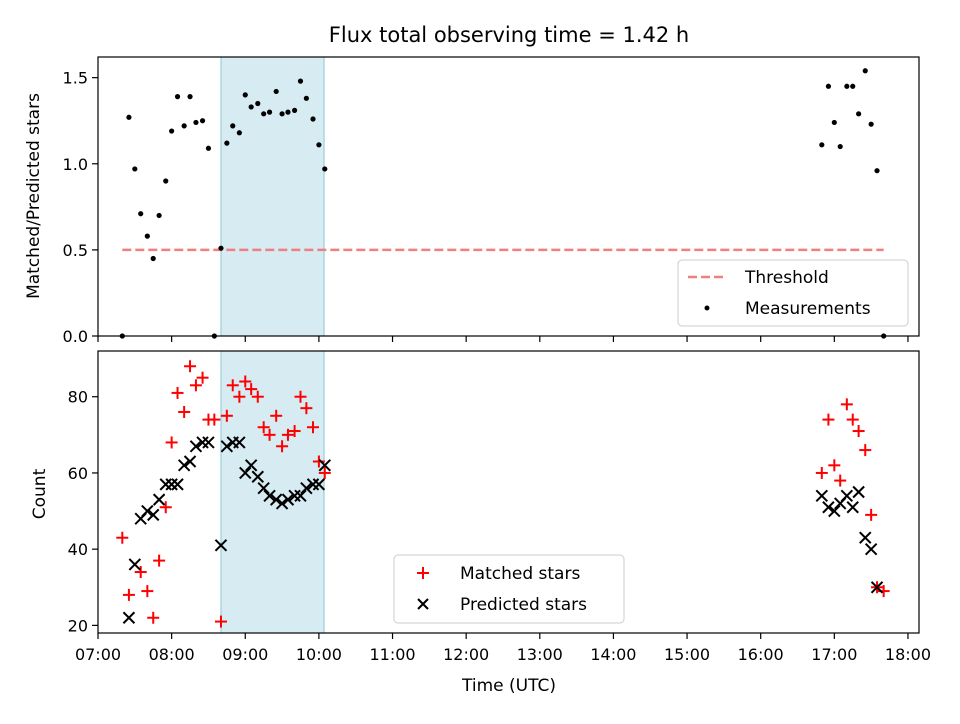 The height and width of the screenshot is (724, 960). I want to click on matched-stars-legend-label: Matched stars, so click(520, 574).